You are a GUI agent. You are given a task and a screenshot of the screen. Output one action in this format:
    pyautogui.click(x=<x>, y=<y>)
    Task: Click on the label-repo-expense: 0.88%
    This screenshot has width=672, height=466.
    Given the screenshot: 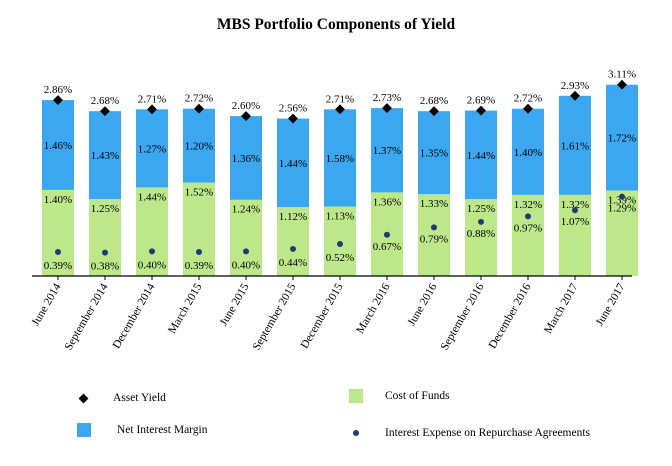 What is the action you would take?
    pyautogui.click(x=481, y=234)
    